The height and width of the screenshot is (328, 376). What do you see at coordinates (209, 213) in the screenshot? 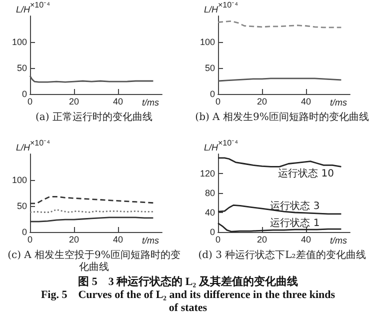
I see `y-tick-label: 40` at bounding box center [209, 213].